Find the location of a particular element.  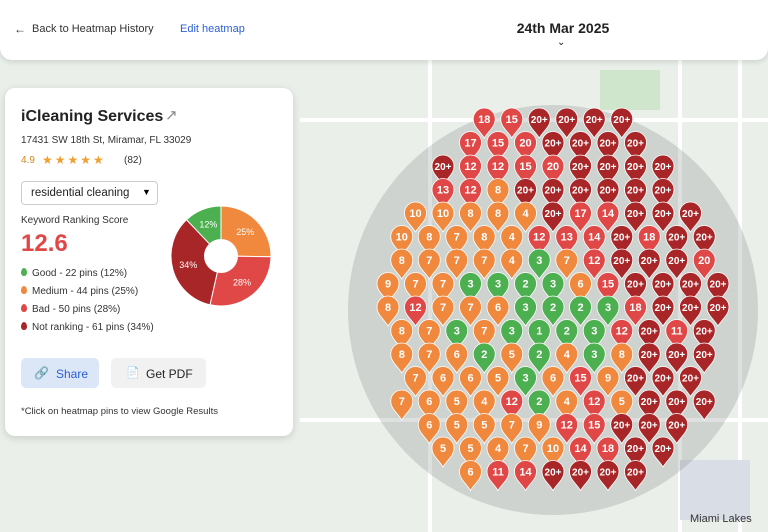

heatmap-pin: 11 is located at coordinates (498, 476).